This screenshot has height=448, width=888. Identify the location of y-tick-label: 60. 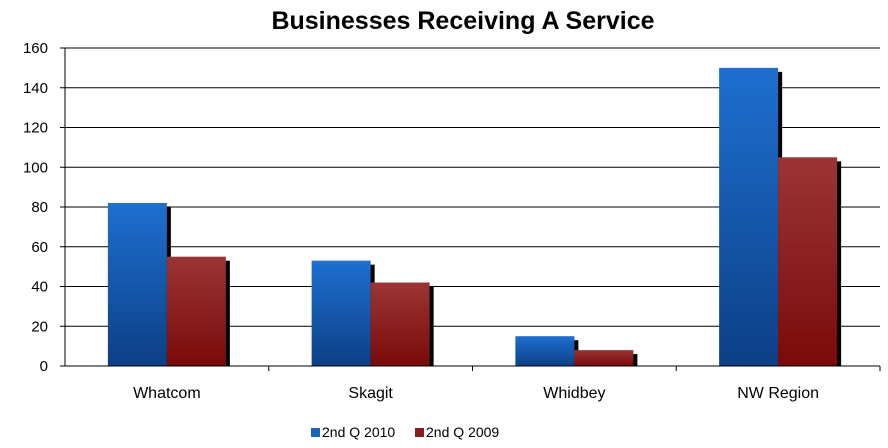
(39, 247).